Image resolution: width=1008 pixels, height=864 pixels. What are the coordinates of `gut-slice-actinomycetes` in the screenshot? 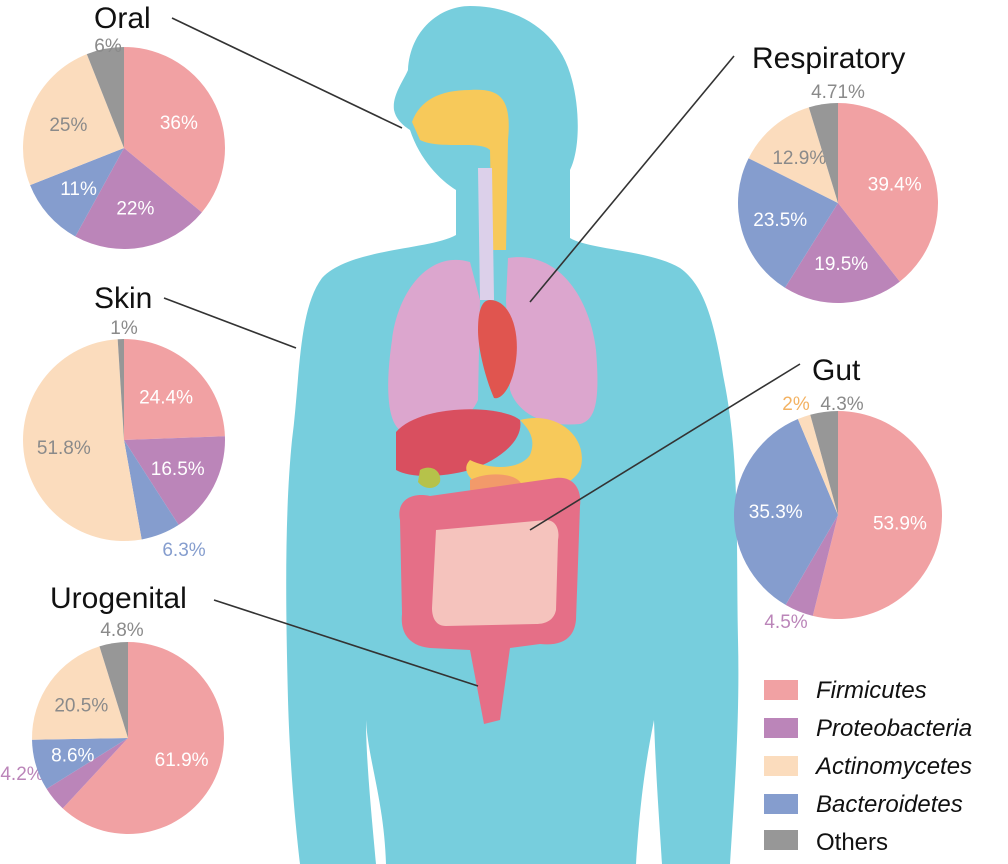 It's located at (817, 464).